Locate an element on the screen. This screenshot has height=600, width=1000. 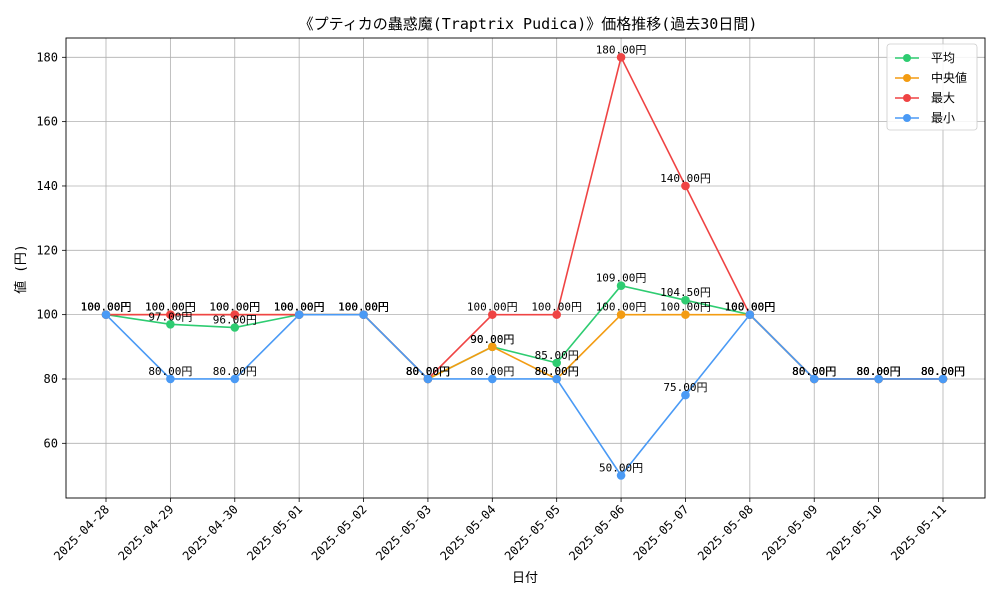
data-label: 97.00円 is located at coordinates (170, 316).